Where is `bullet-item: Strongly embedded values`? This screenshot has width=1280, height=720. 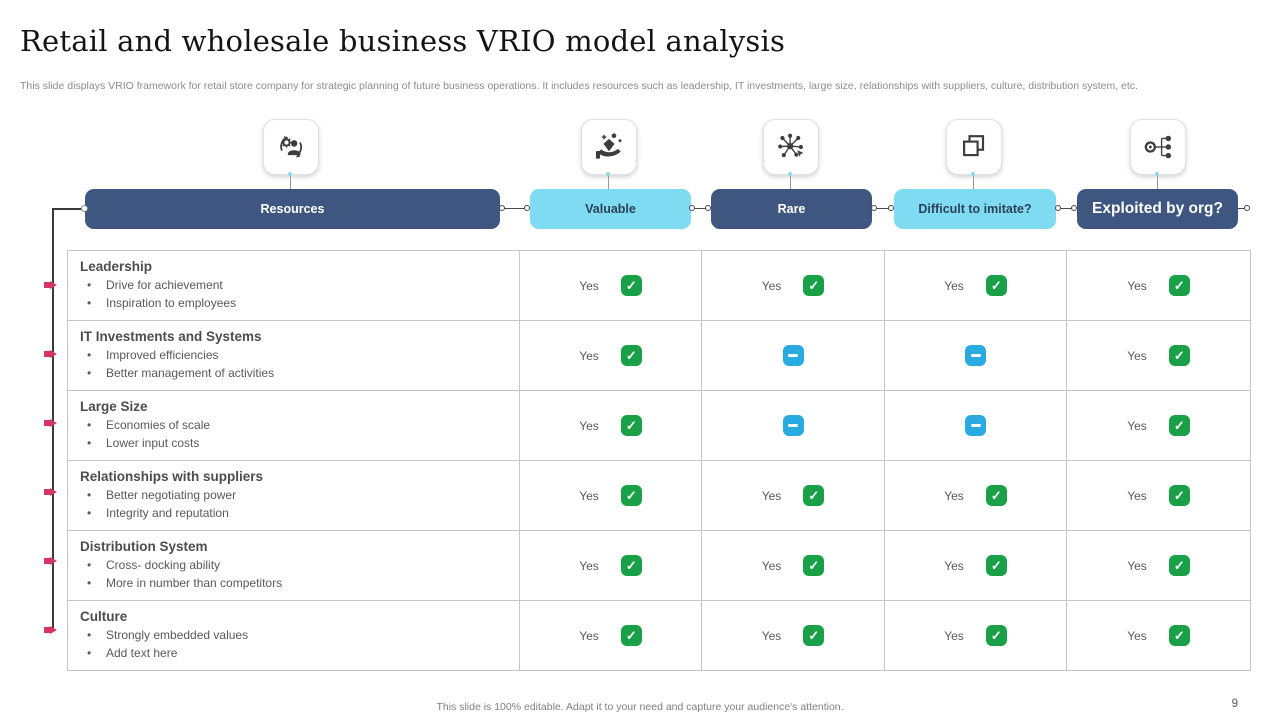 bullet-item: Strongly embedded values is located at coordinates (294, 636).